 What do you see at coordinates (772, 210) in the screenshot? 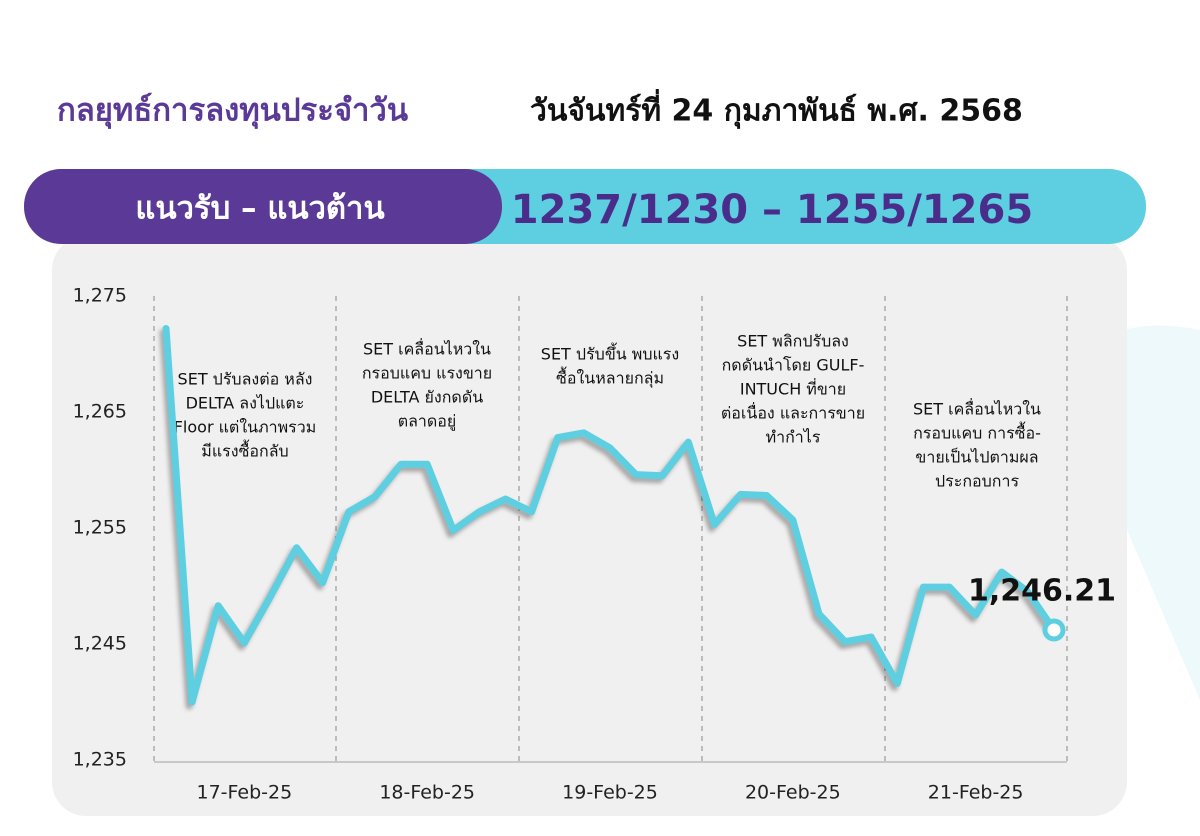
I see `banner-value: 1237/1230 – 1255/1265` at bounding box center [772, 210].